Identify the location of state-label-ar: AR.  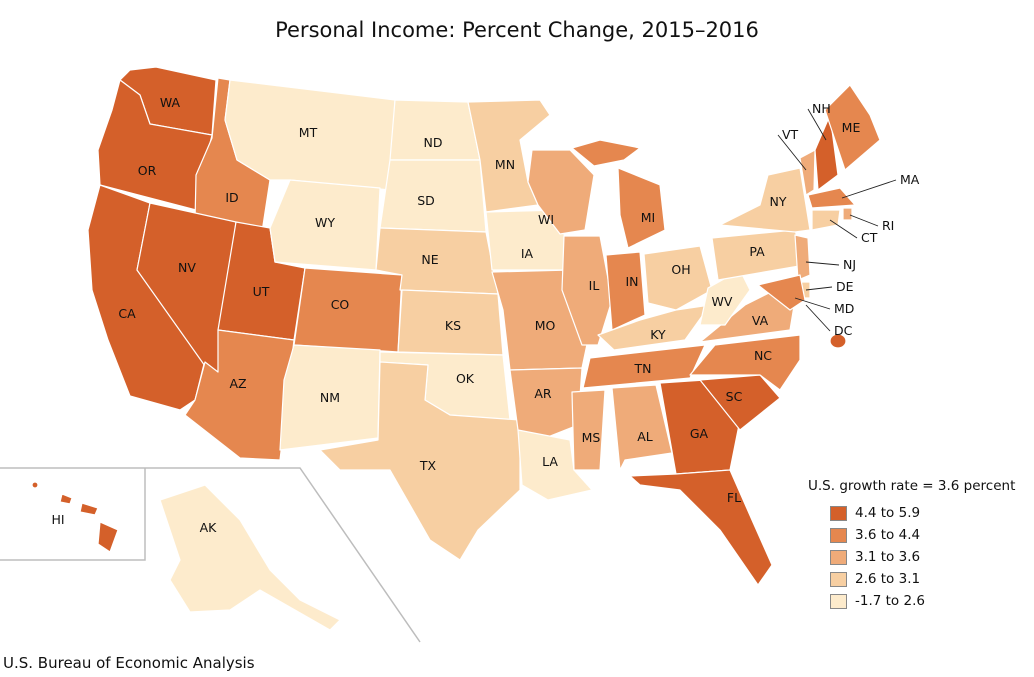
(543, 393).